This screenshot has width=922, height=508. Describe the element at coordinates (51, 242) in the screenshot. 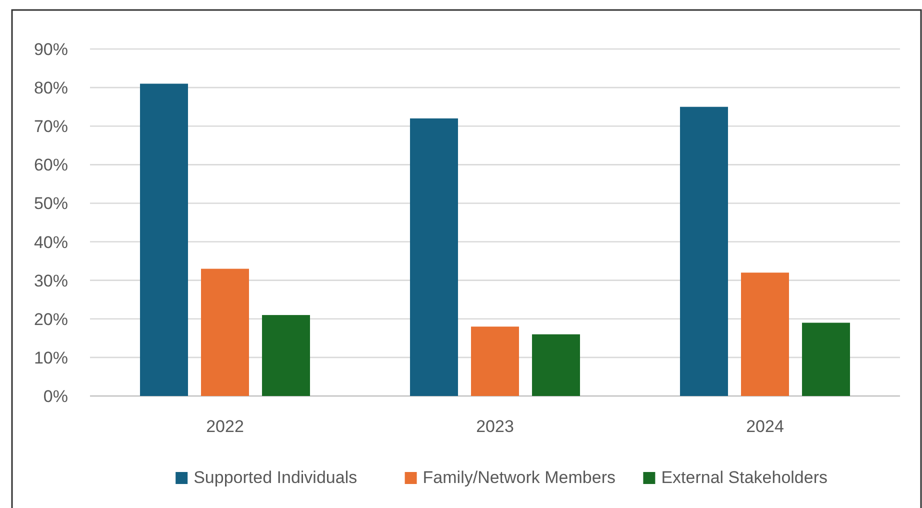

I see `y-tick-label: 40%` at that location.